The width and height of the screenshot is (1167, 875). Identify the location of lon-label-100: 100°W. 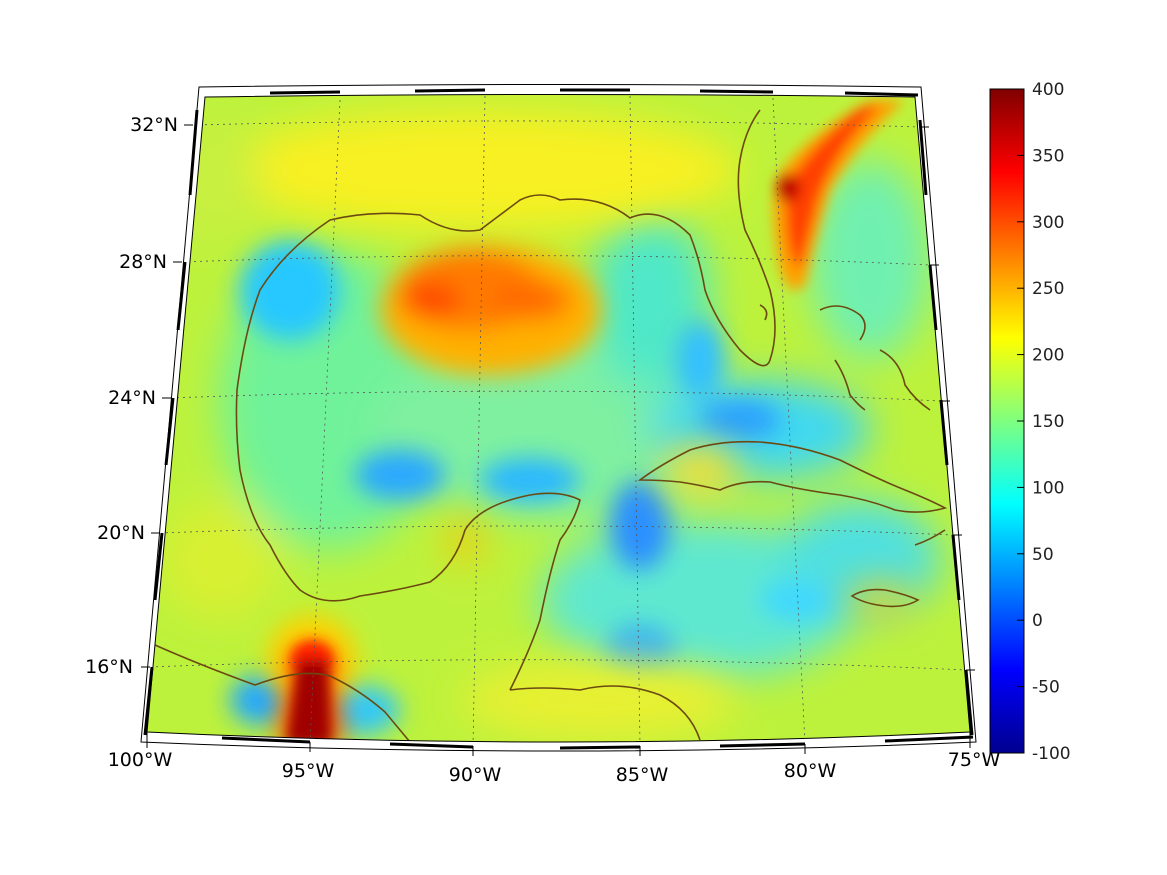
(140, 760).